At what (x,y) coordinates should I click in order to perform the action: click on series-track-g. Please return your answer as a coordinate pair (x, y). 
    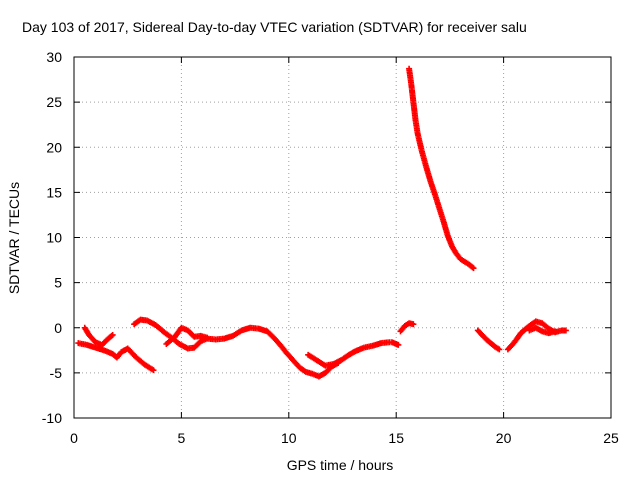
    Looking at the image, I should click on (407, 327).